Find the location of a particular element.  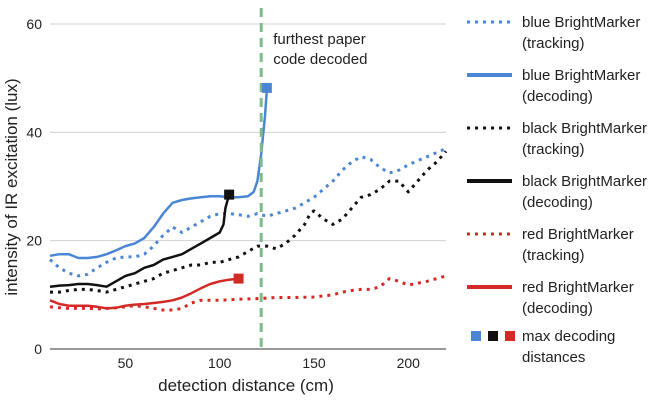

legend-label-red-decoding-0: red BrightMarker is located at coordinates (578, 287).